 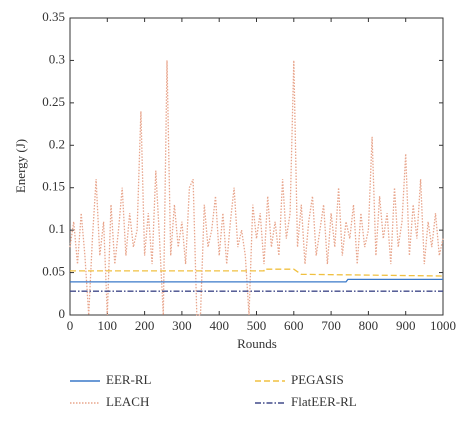 I want to click on legend-label: PEGASIS, so click(x=317, y=379).